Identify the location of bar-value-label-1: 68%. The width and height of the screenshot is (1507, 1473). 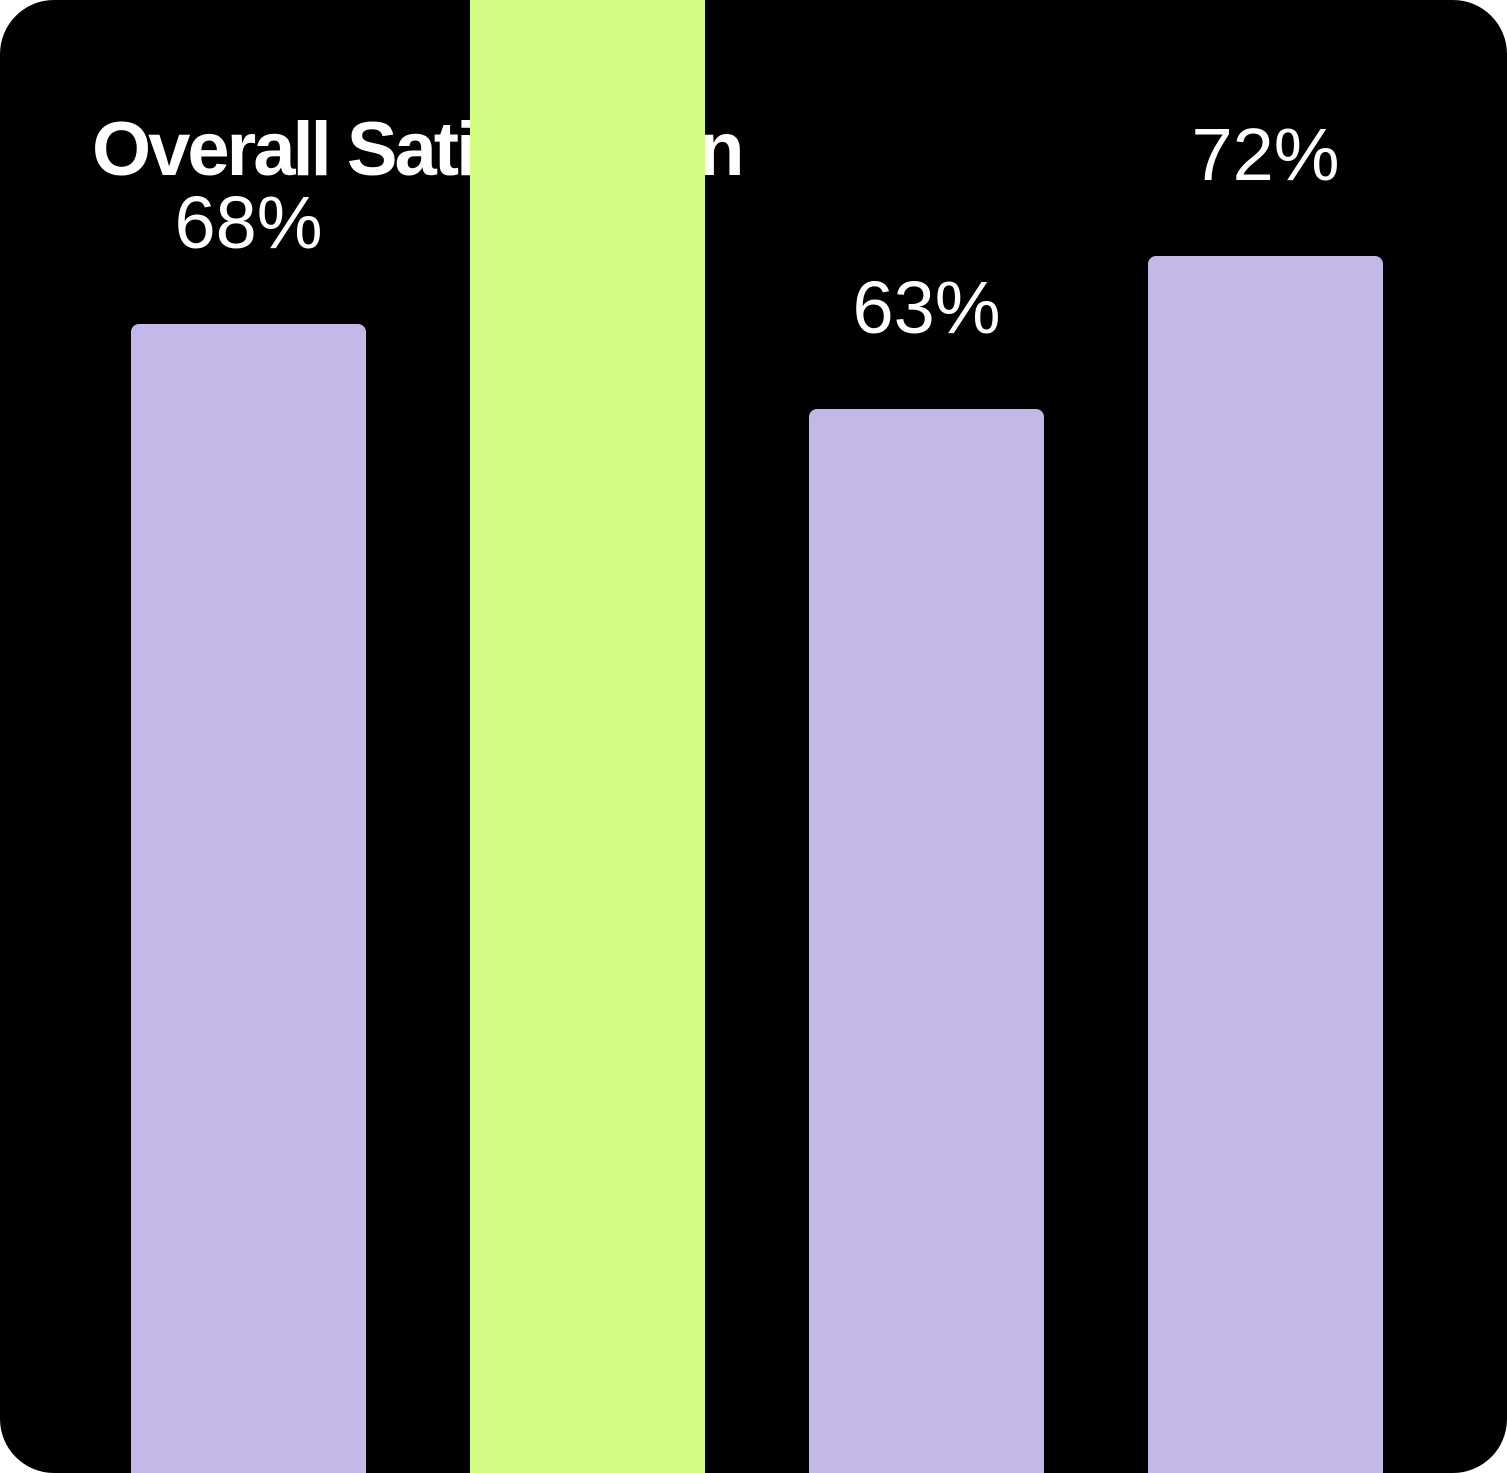
(248, 222).